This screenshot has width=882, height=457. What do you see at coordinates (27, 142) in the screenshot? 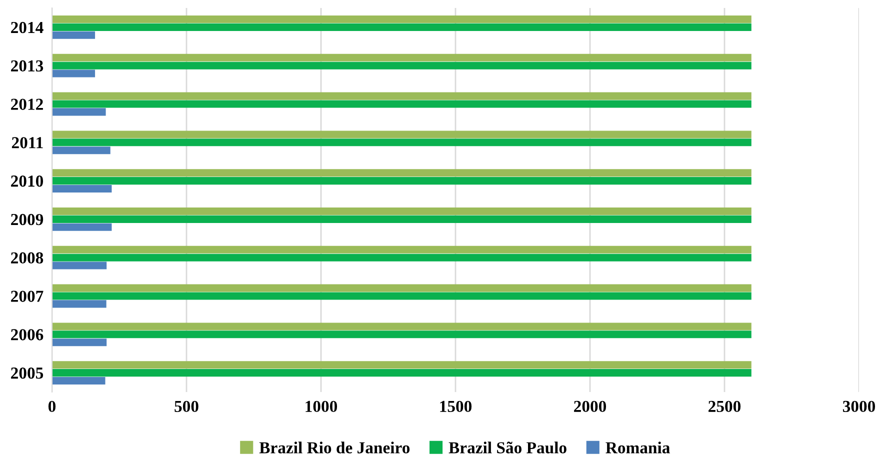
I see `y-tick-label: 2011` at bounding box center [27, 142].